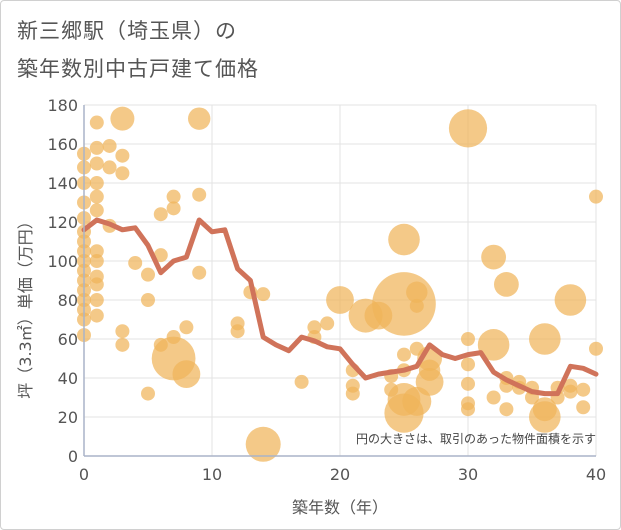  What do you see at coordinates (212, 474) in the screenshot?
I see `x-tick-label: 10` at bounding box center [212, 474].